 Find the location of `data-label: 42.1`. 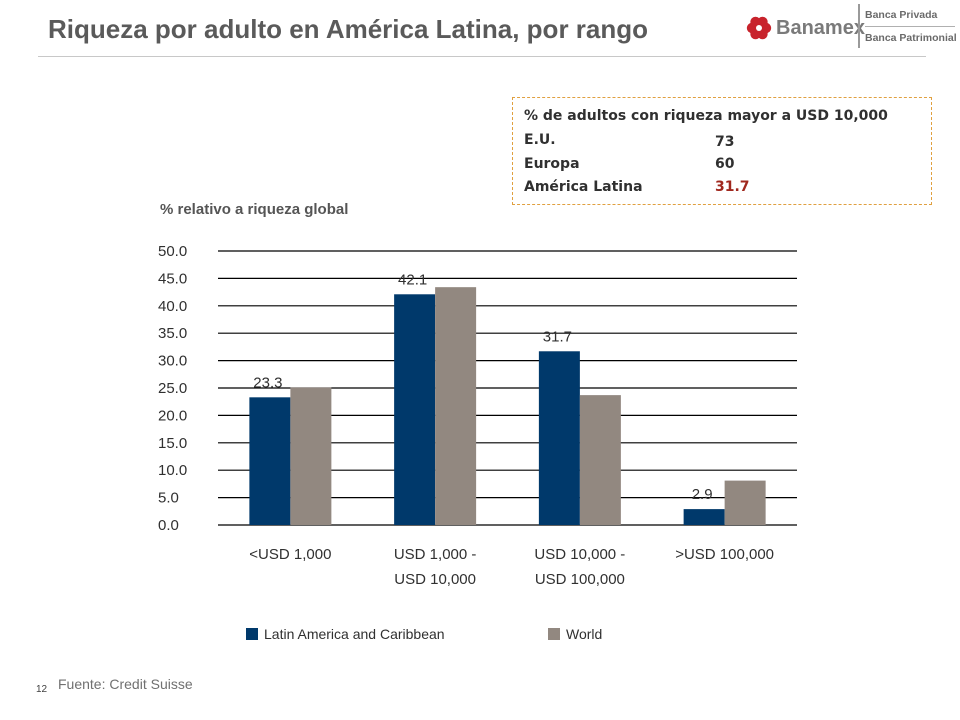

data-label: 42.1 is located at coordinates (412, 279).